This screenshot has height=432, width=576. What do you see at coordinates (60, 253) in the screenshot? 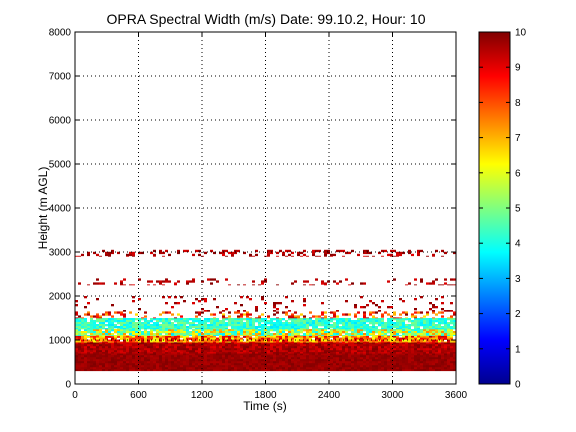
I see `y-tick-label: 3000` at bounding box center [60, 253].